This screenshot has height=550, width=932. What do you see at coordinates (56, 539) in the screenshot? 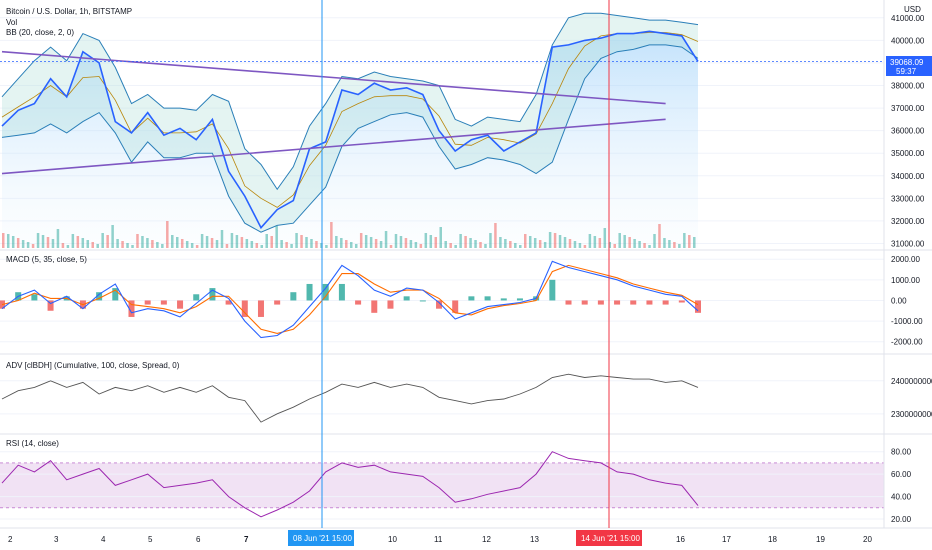
I see `x-tick-label: 3` at bounding box center [56, 539].